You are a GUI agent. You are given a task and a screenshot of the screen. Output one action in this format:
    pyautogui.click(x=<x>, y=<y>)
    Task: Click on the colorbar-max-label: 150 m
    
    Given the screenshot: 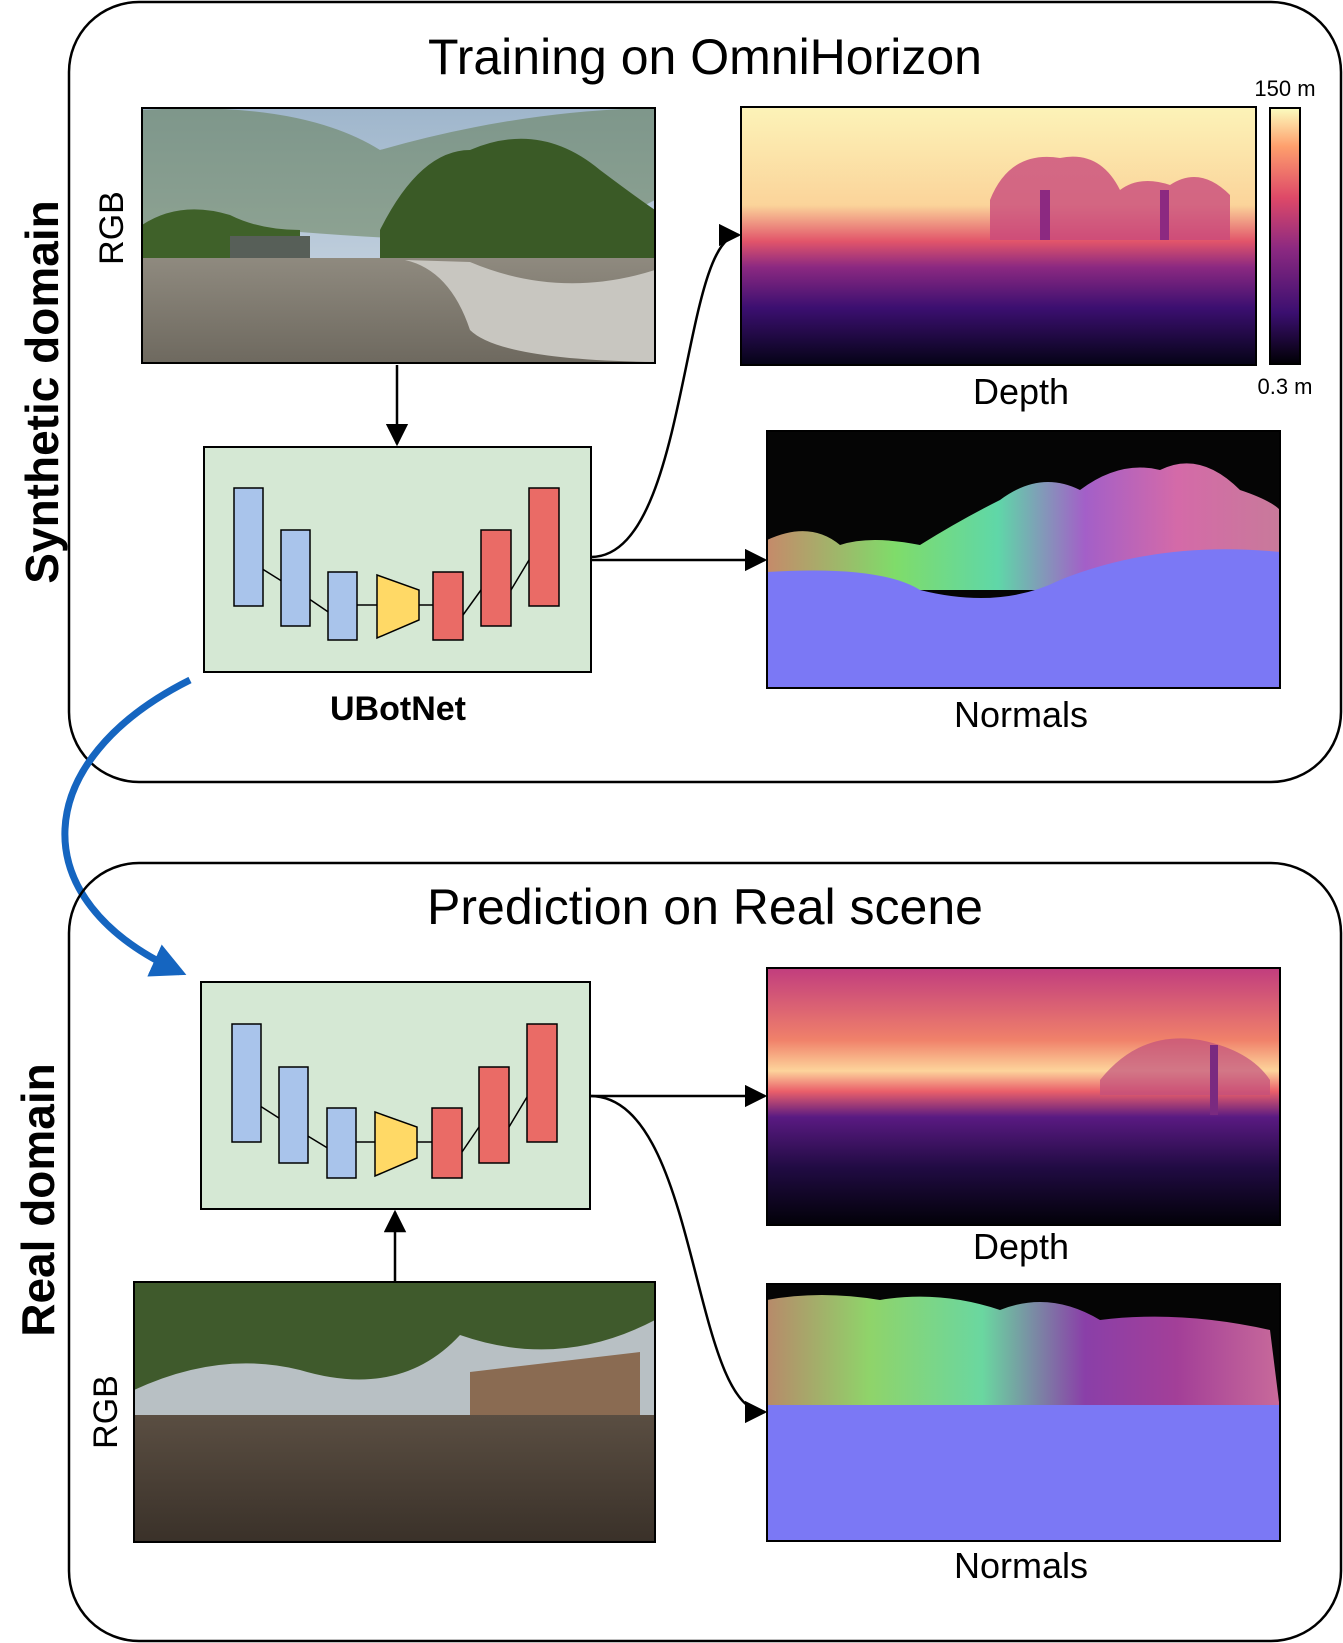 What is the action you would take?
    pyautogui.click(x=1284, y=88)
    